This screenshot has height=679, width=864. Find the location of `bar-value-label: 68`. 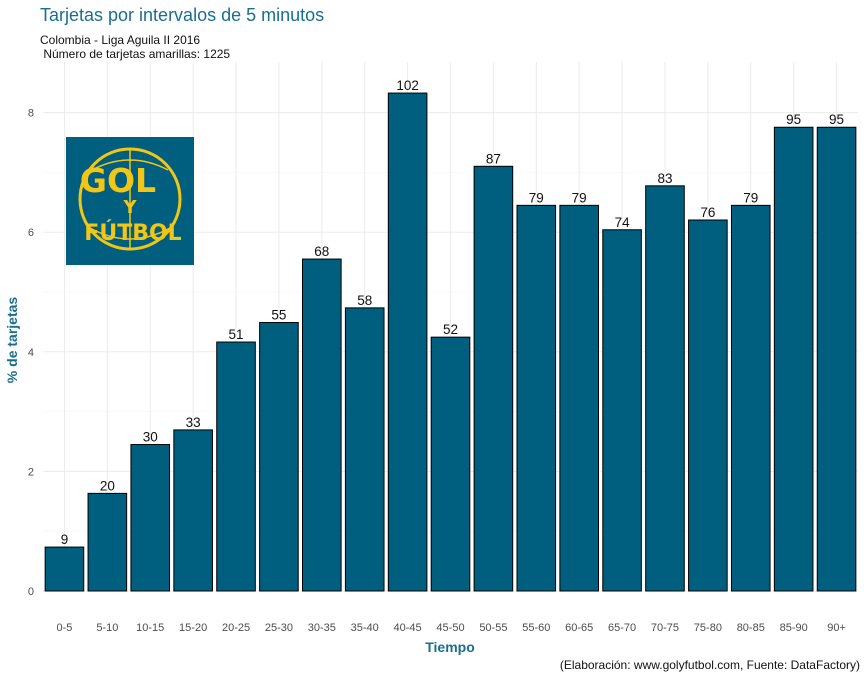

bar-value-label: 68 is located at coordinates (321, 251).